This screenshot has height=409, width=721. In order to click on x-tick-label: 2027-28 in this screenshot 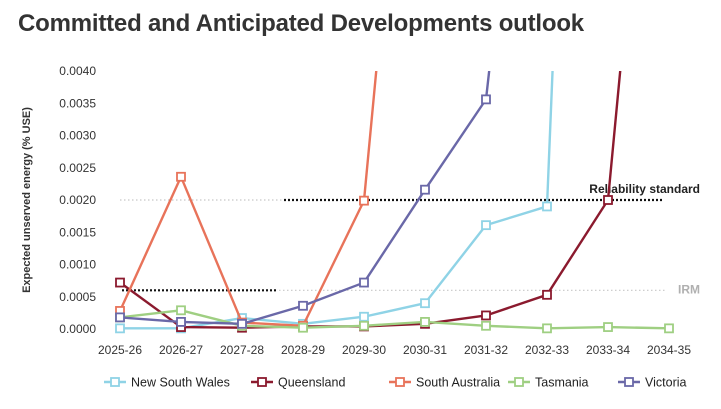, I will do `click(242, 350)`.